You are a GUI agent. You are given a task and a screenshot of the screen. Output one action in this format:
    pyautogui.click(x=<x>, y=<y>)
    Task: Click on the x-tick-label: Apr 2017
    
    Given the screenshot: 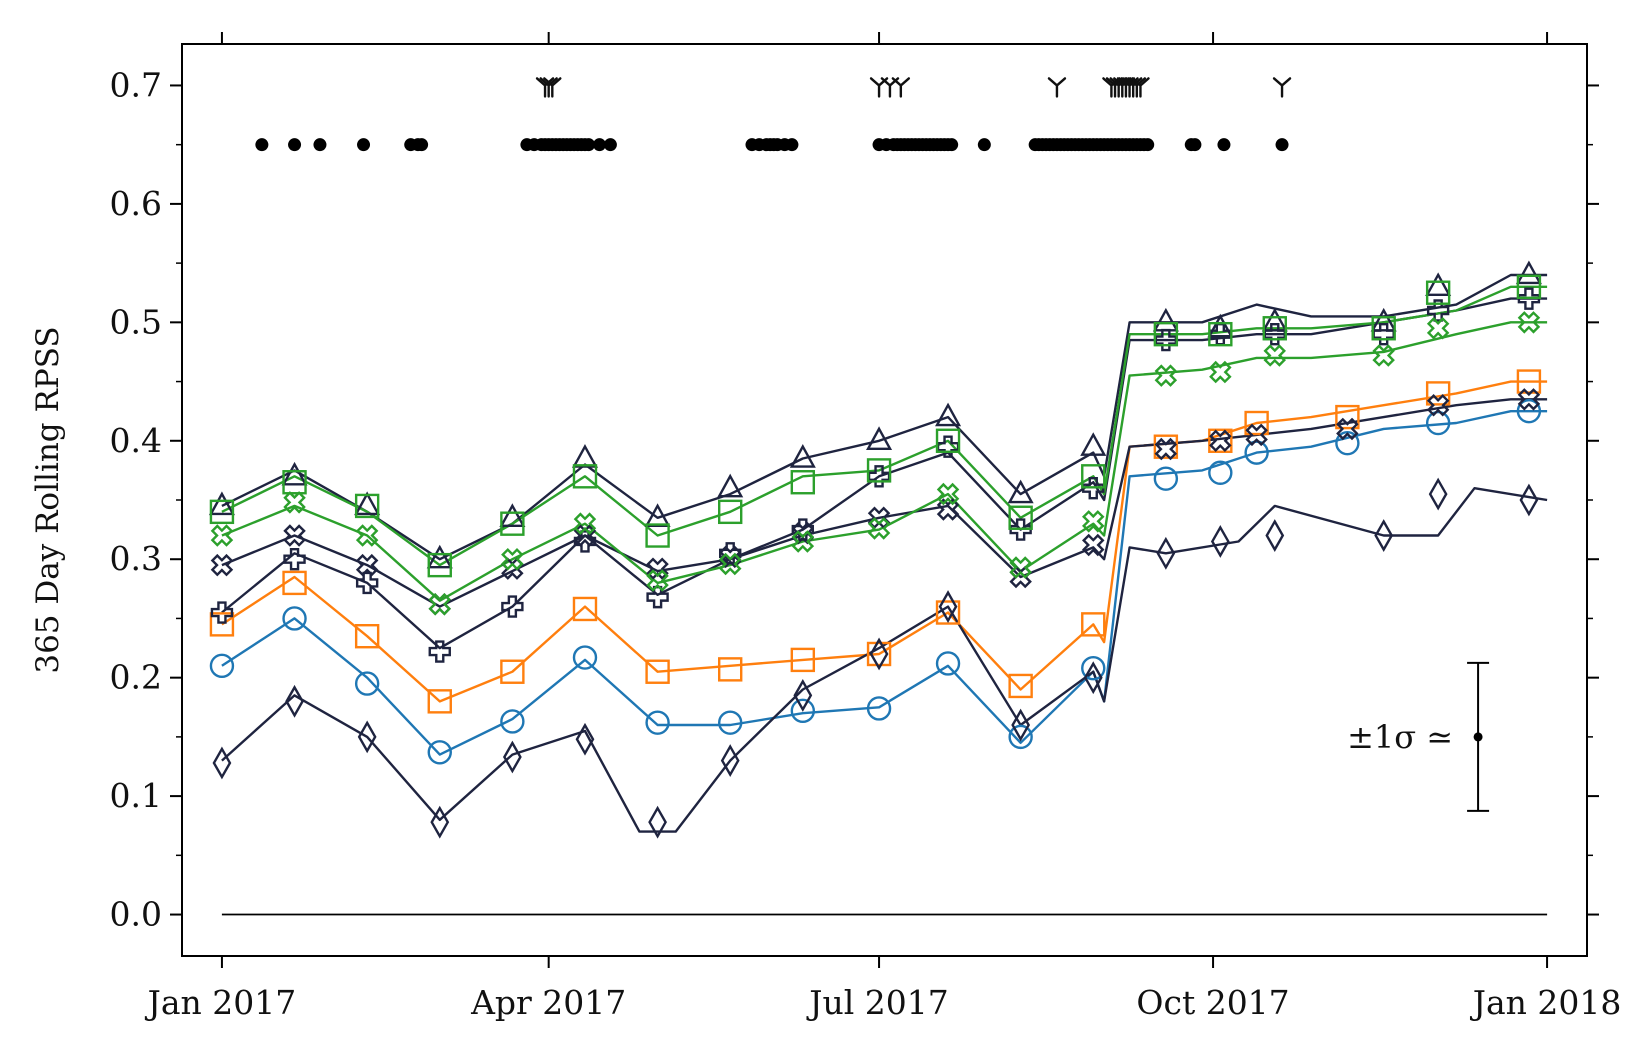 What is the action you would take?
    pyautogui.click(x=548, y=1002)
    